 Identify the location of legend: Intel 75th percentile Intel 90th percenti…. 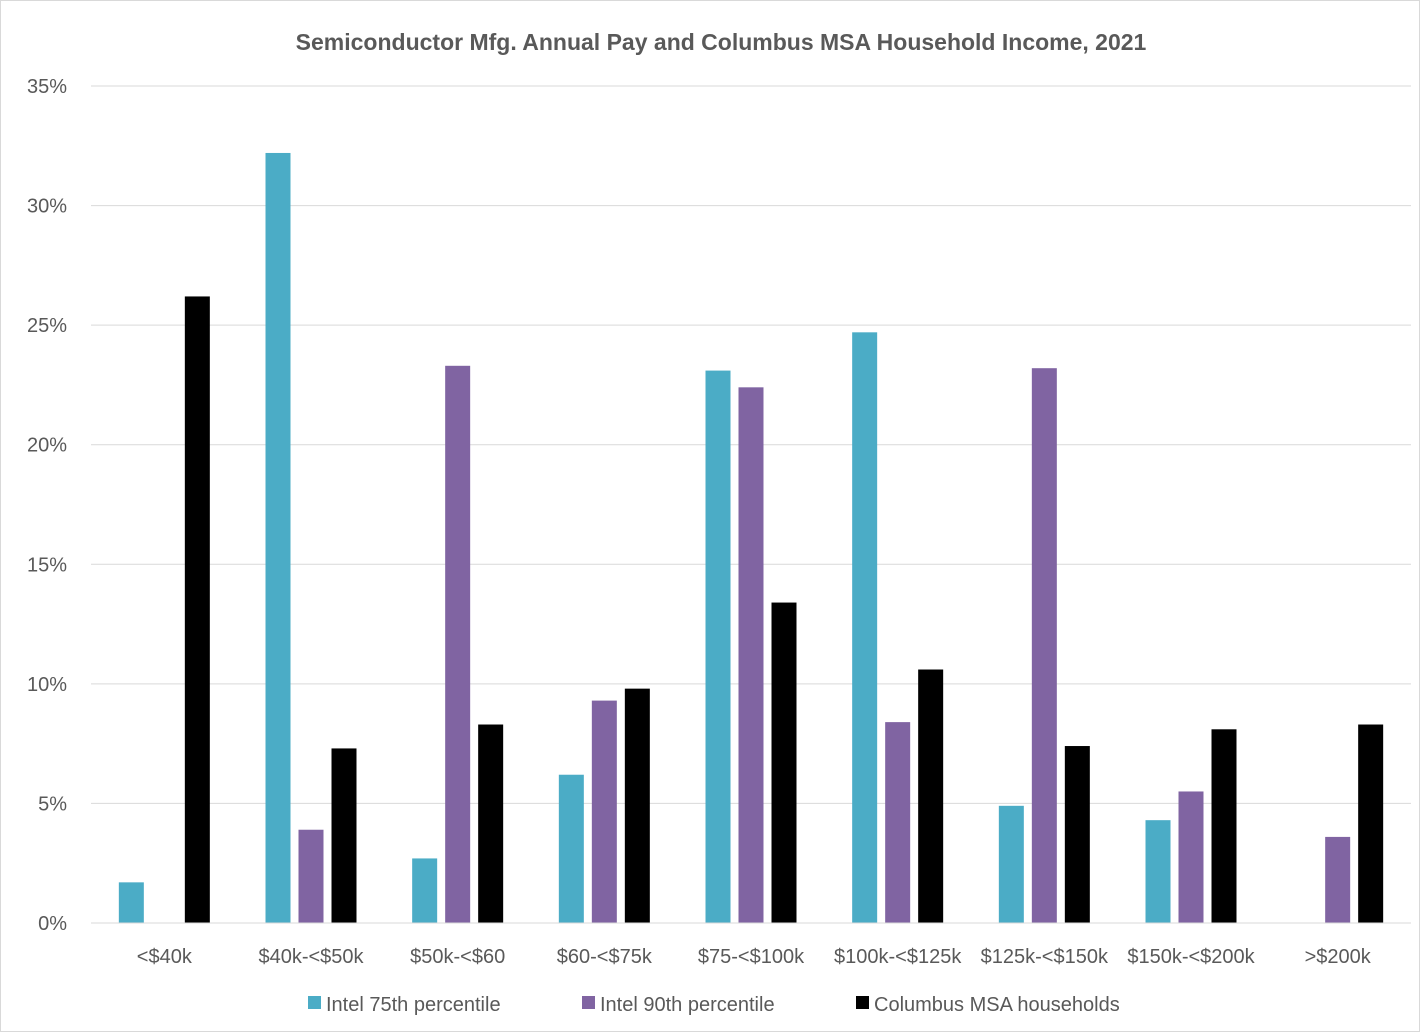
(714, 1005).